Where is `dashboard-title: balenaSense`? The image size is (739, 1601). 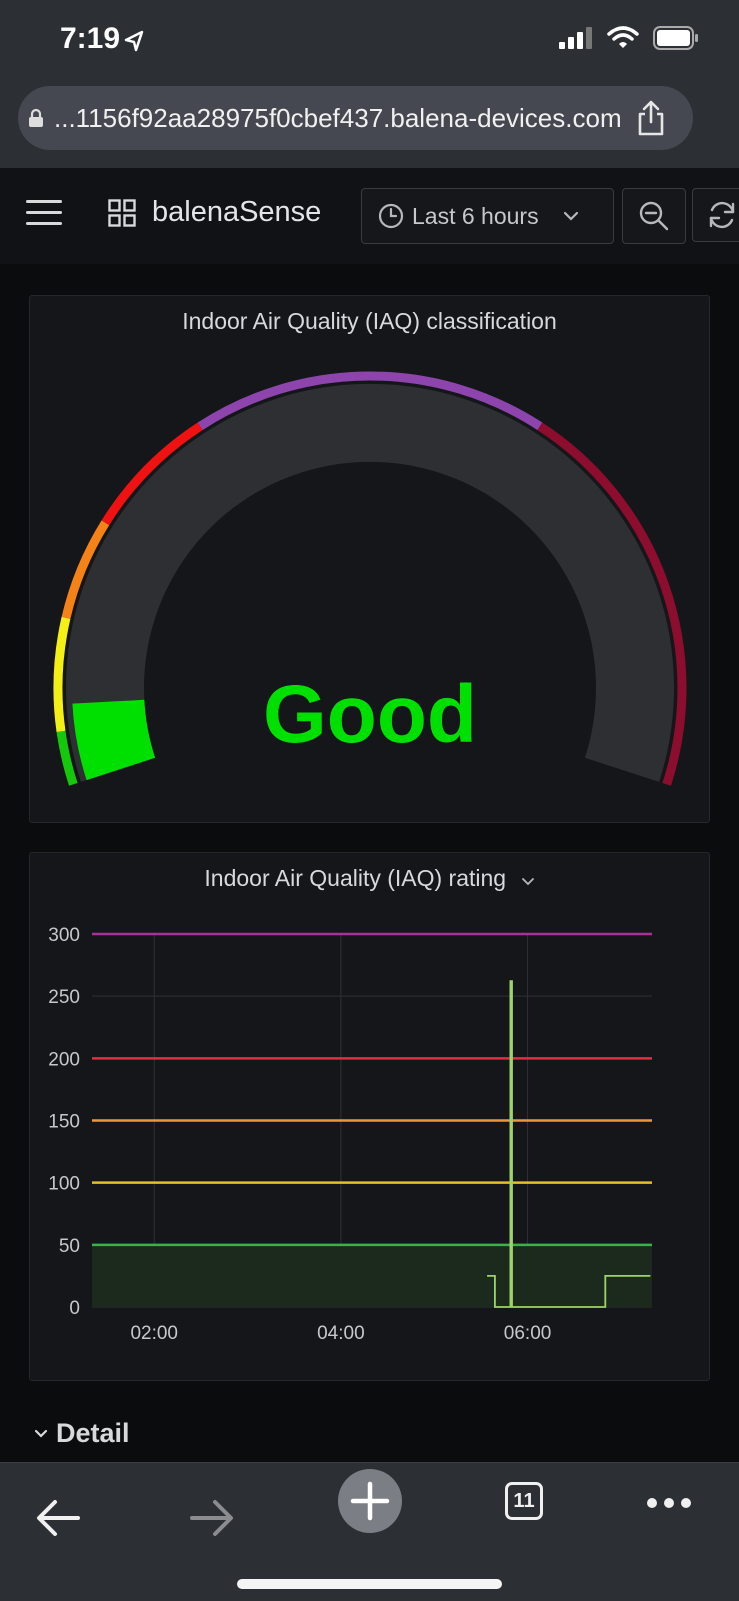
dashboard-title: balenaSense is located at coordinates (214, 212).